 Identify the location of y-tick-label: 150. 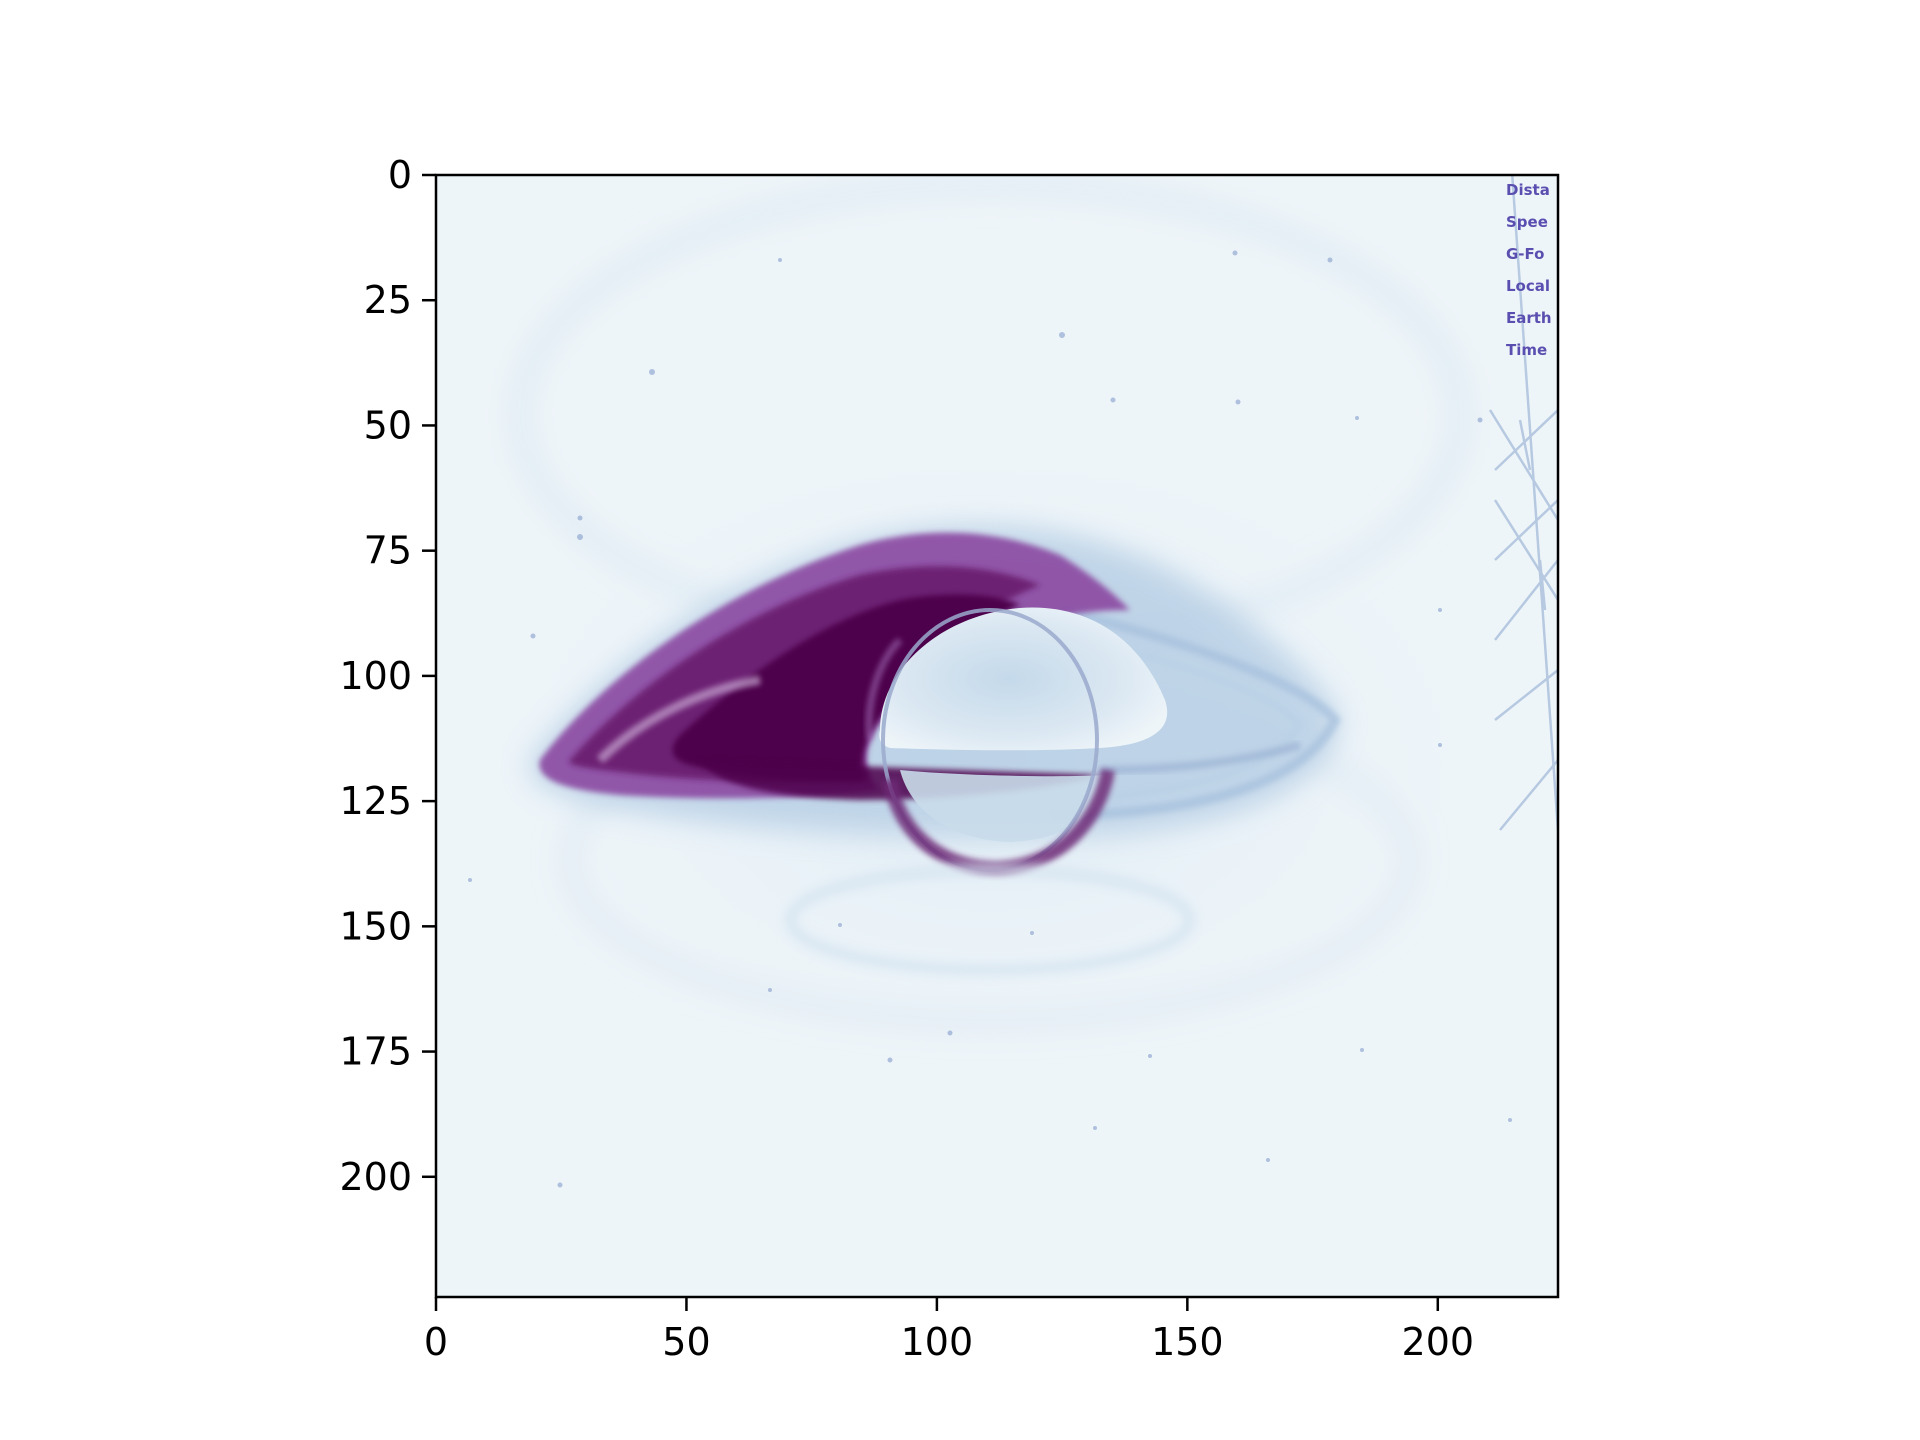
(375, 926).